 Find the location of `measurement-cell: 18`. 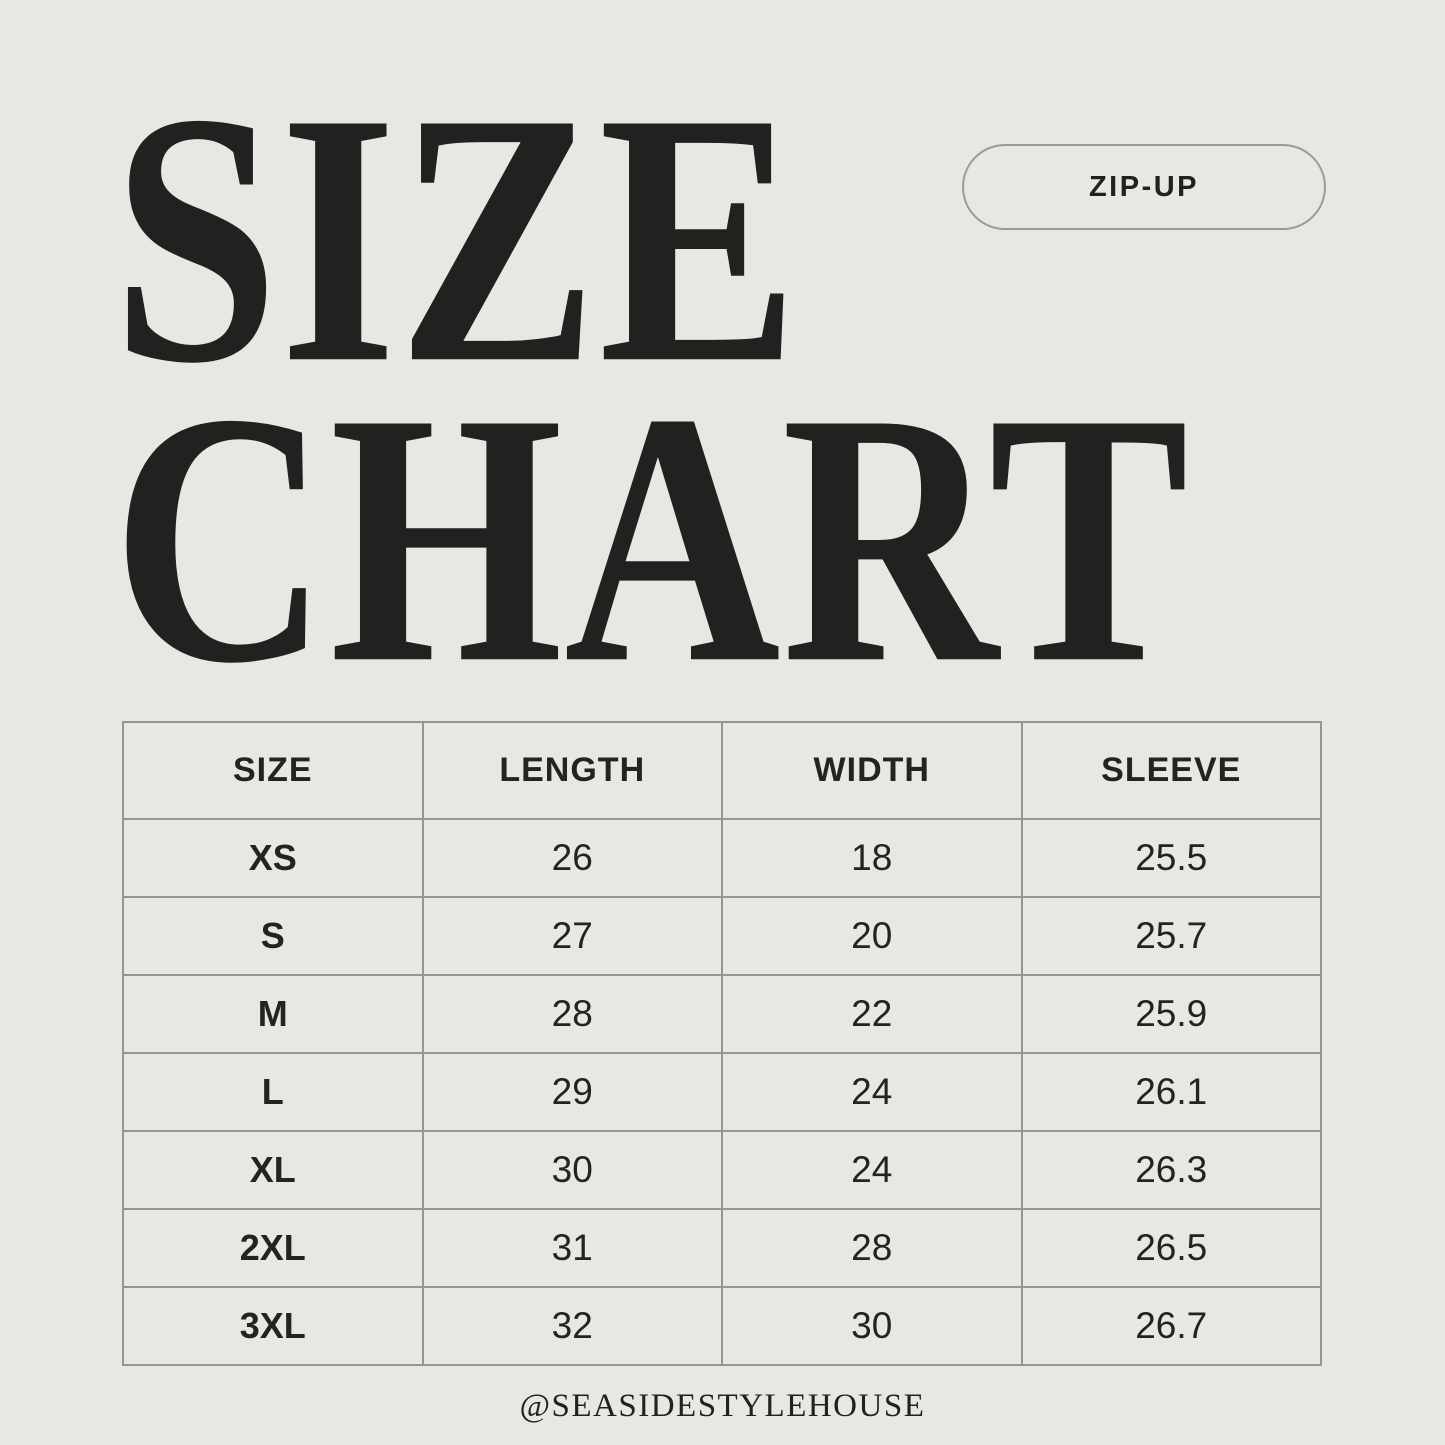

measurement-cell: 18 is located at coordinates (872, 858).